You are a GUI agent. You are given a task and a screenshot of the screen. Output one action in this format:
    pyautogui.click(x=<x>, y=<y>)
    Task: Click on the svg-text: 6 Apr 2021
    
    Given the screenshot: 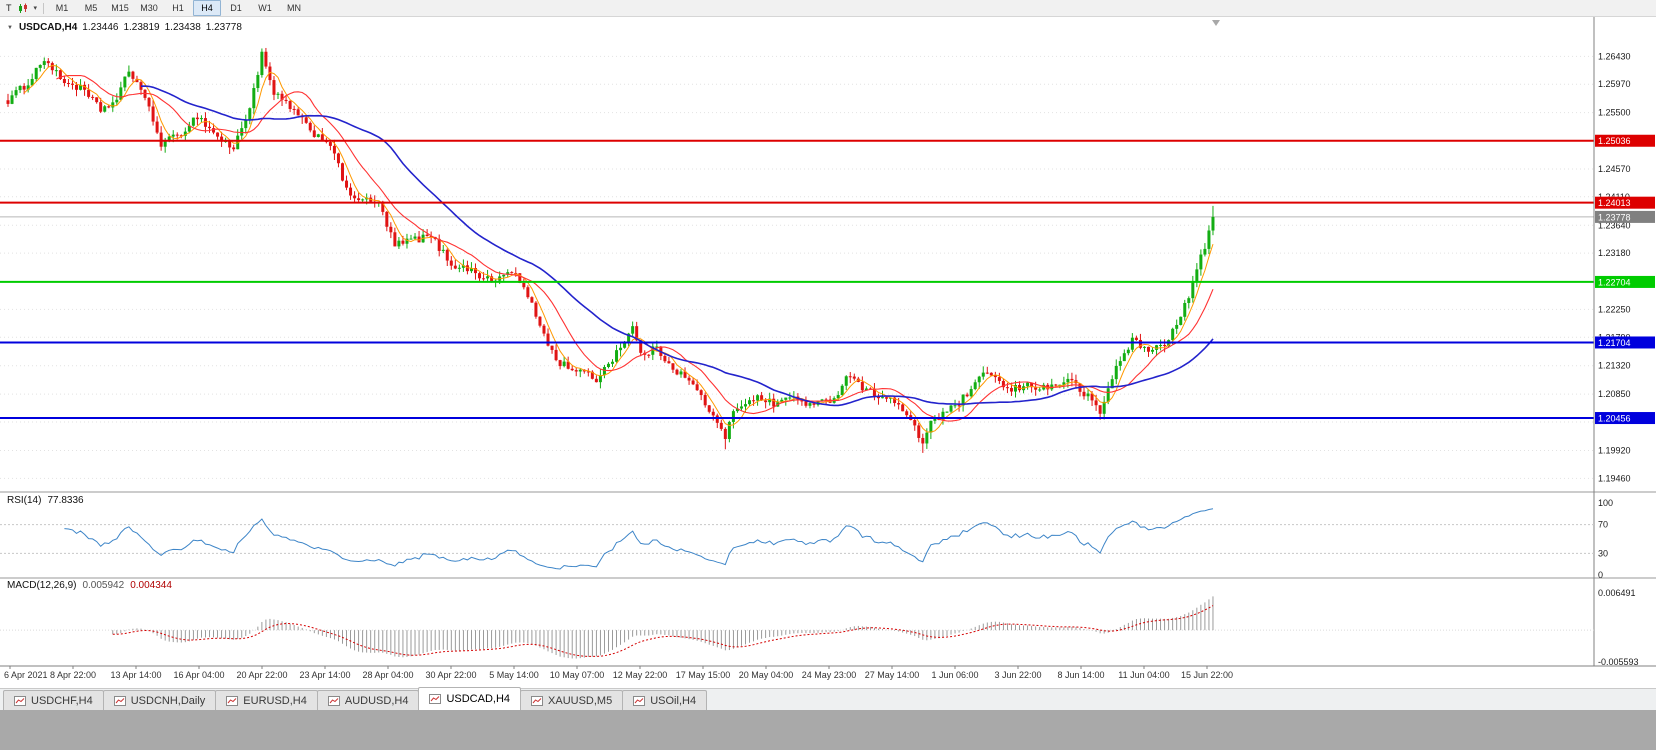 What is the action you would take?
    pyautogui.click(x=26, y=675)
    